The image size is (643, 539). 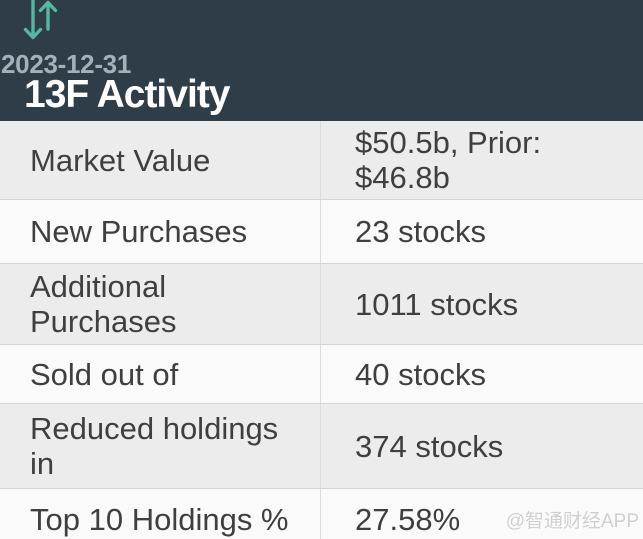 What do you see at coordinates (572, 521) in the screenshot?
I see `watermark: @智通财经APP` at bounding box center [572, 521].